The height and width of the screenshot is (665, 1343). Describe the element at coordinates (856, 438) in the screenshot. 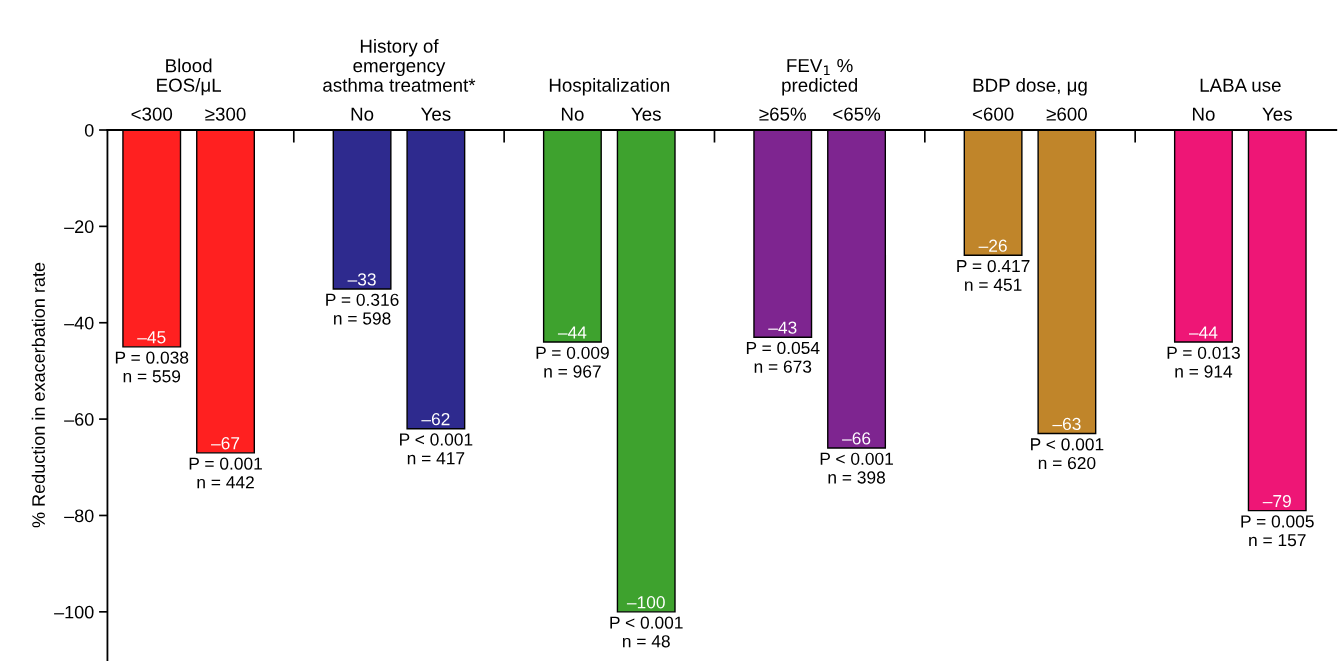

I see `data-label: –66` at that location.